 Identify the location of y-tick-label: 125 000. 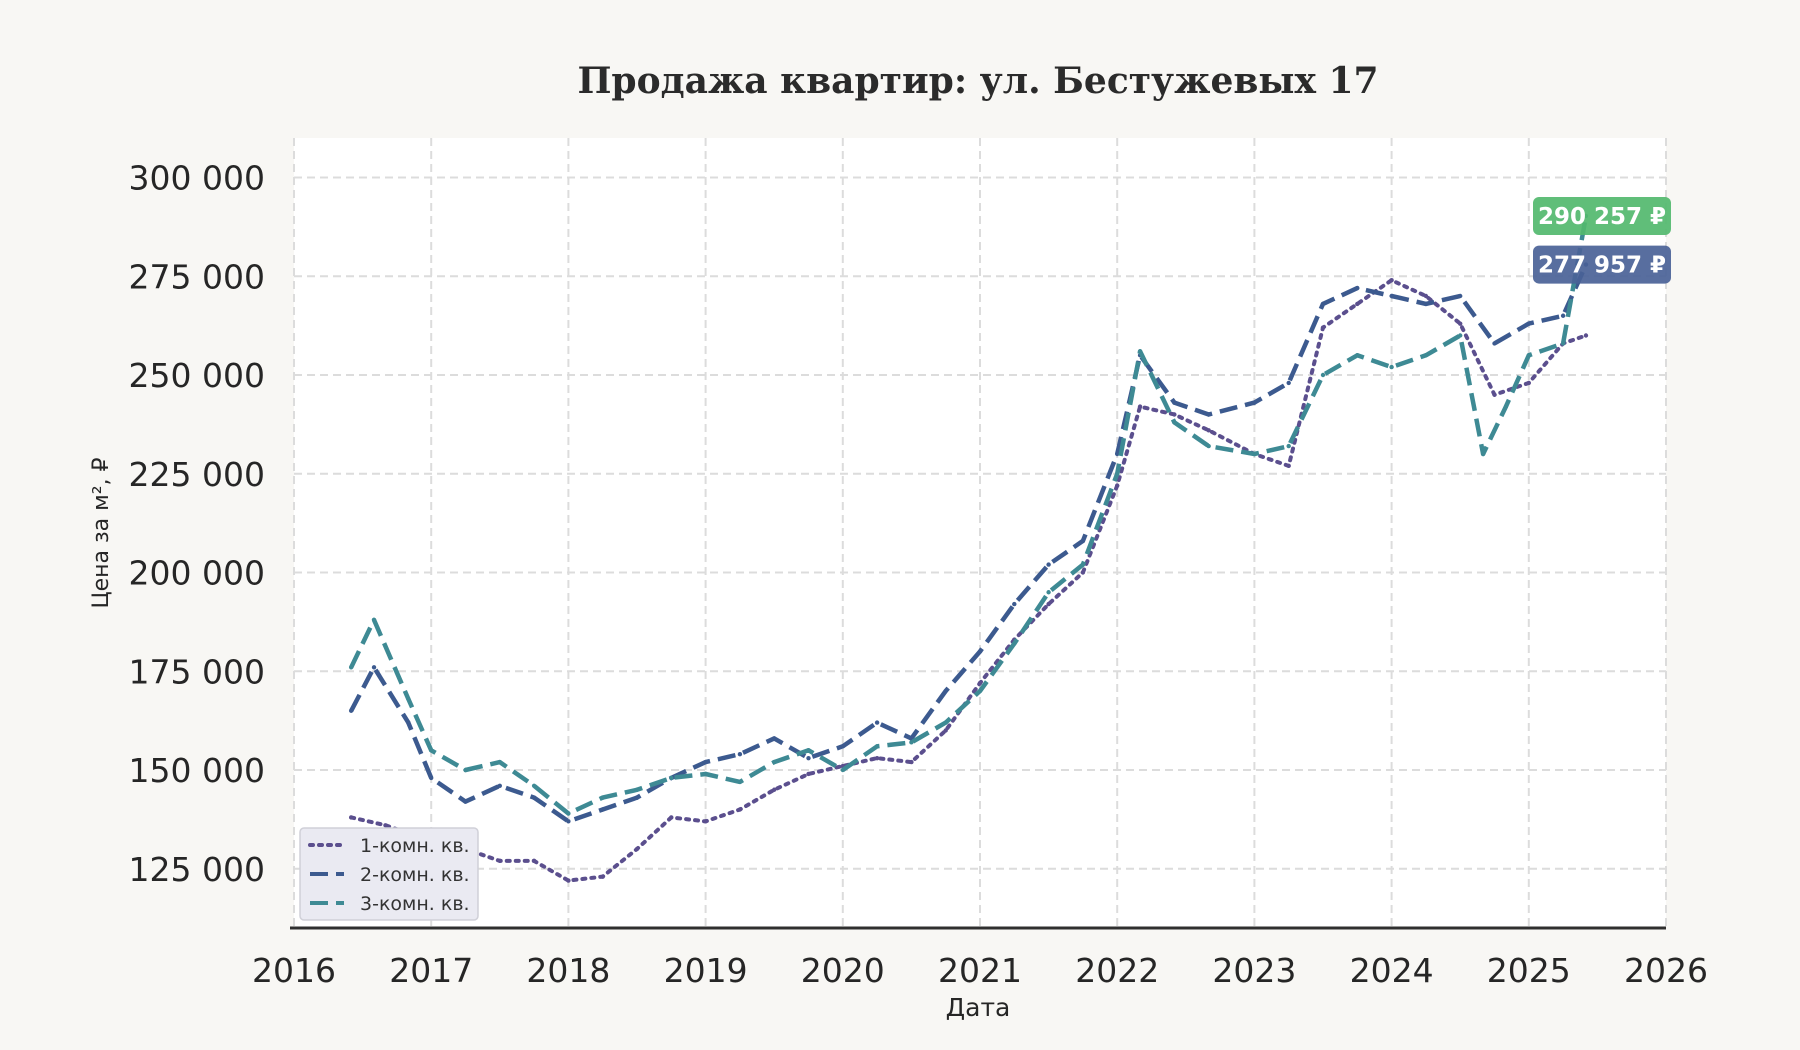
(197, 869).